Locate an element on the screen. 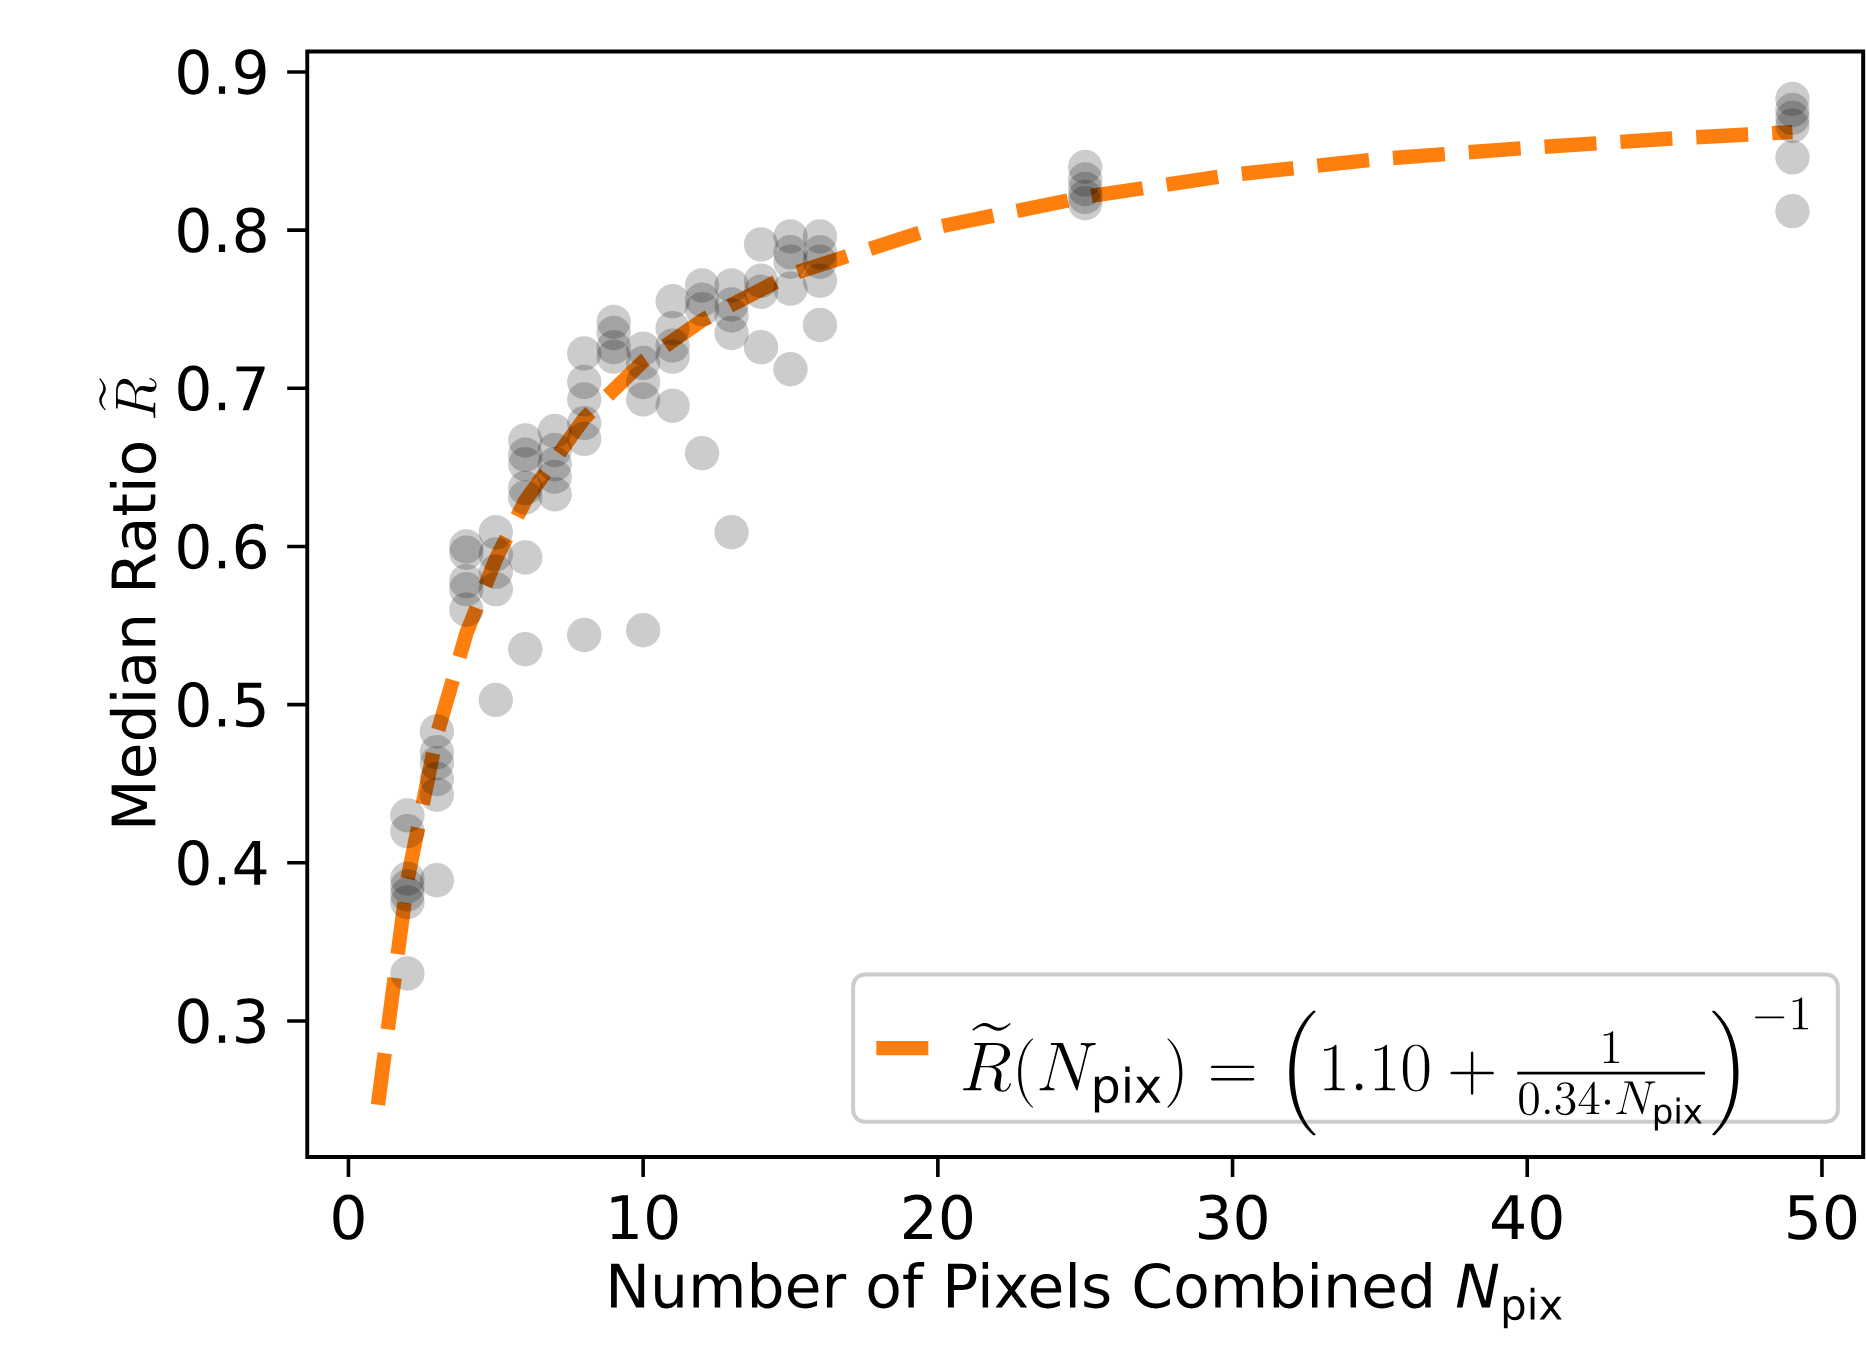  x-tick-label: 40 is located at coordinates (1527, 1217).